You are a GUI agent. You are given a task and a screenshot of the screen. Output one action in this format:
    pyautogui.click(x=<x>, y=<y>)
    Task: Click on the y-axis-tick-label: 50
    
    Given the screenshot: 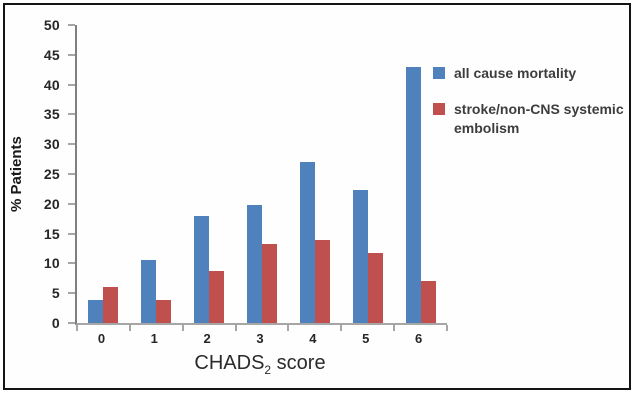 What is the action you would take?
    pyautogui.click(x=51, y=25)
    